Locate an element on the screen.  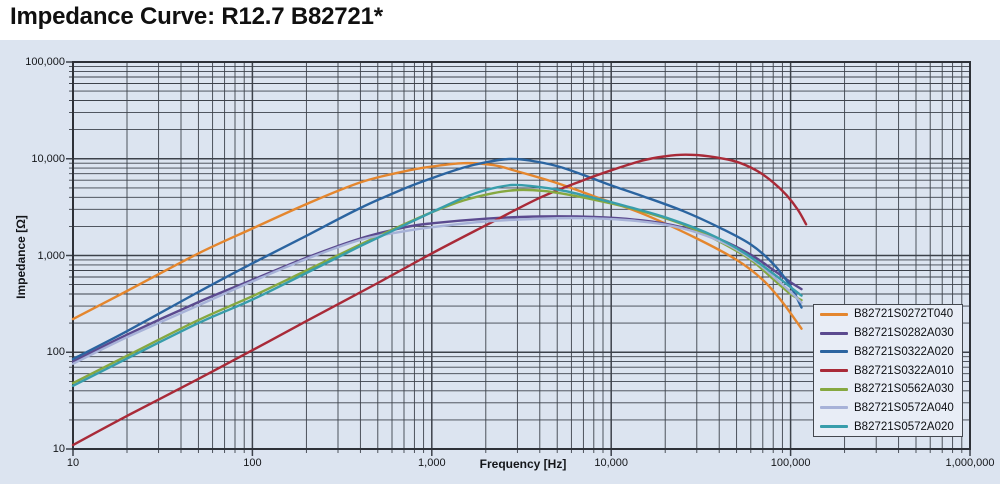
legend-item: B82721S0322A010 is located at coordinates (888, 370).